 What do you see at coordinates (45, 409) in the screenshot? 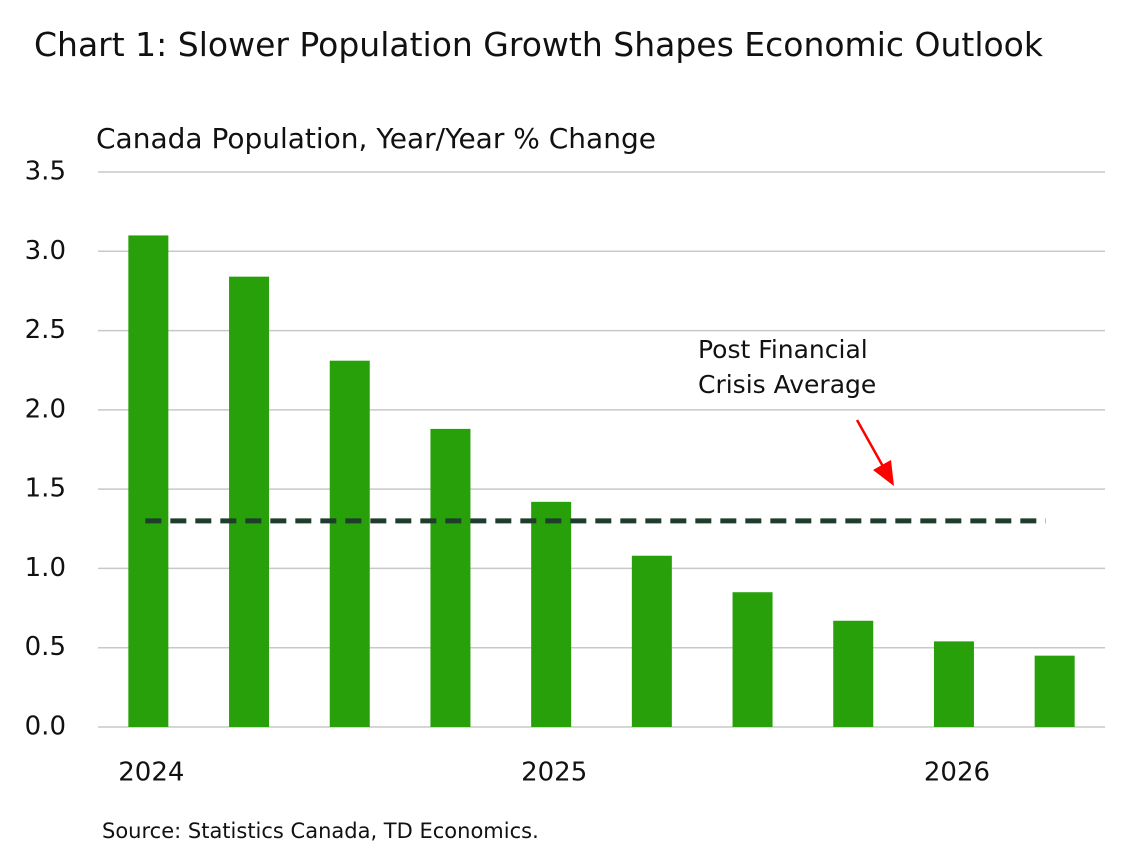
I see `y-tick-label: 2.0` at bounding box center [45, 409].